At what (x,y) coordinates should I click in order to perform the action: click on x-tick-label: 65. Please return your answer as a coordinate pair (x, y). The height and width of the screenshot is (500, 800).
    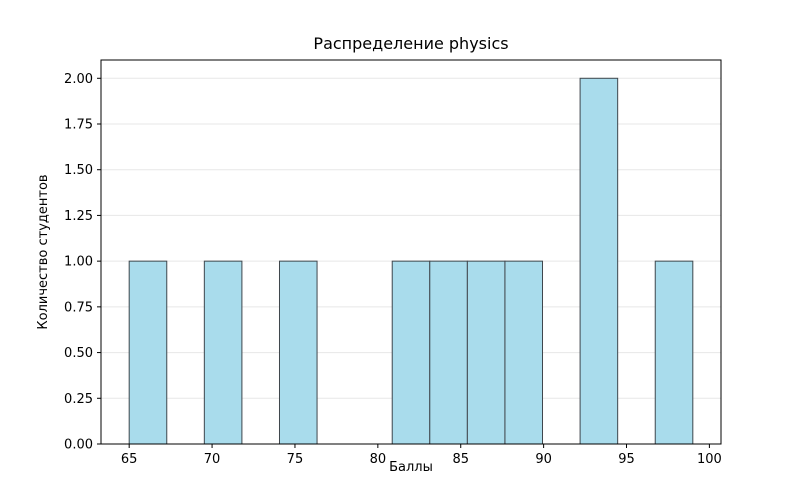
    Looking at the image, I should click on (129, 459).